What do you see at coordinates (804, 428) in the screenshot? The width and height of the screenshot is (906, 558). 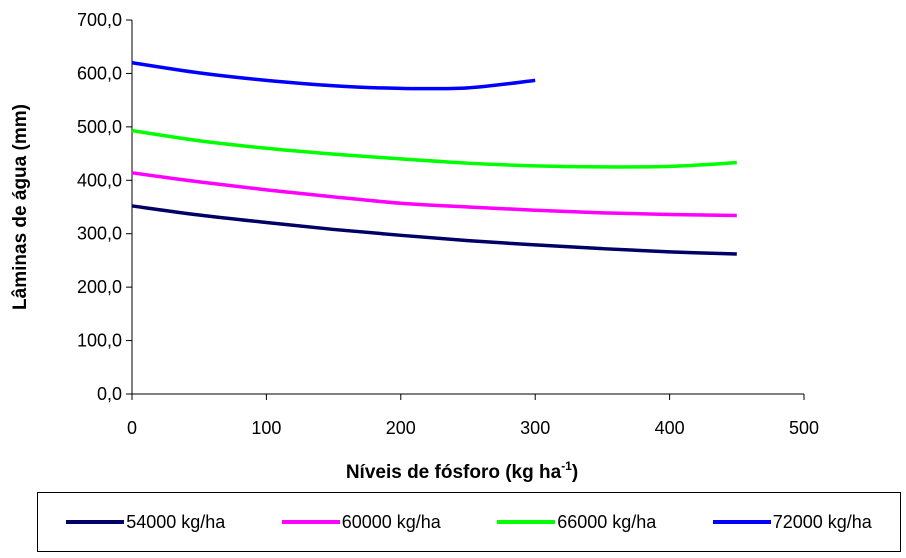 I see `x-tick-label: 500` at bounding box center [804, 428].